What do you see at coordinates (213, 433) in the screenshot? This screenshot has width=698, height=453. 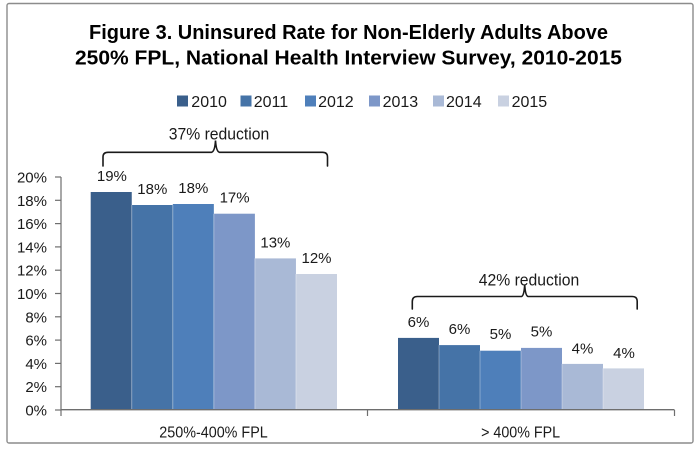 I see `svg-text: 250%-400% FPL` at bounding box center [213, 433].